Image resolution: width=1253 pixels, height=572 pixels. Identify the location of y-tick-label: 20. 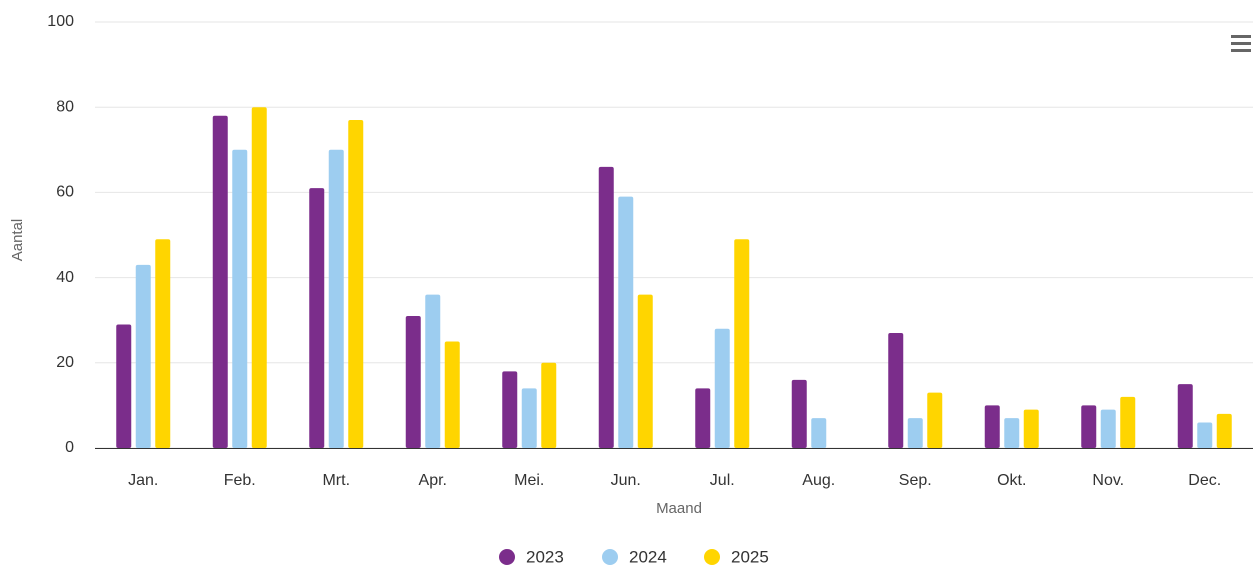
(65, 362).